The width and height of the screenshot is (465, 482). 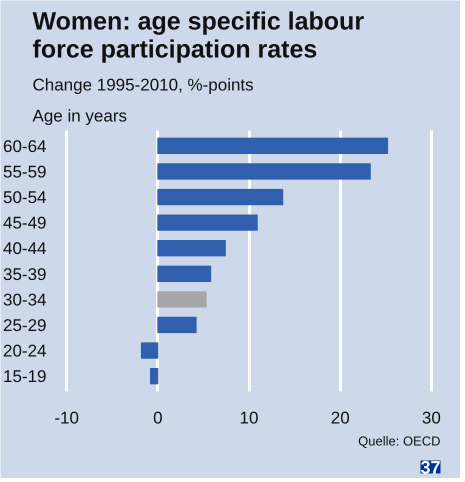 I want to click on x-tick-label: -10, so click(x=66, y=418).